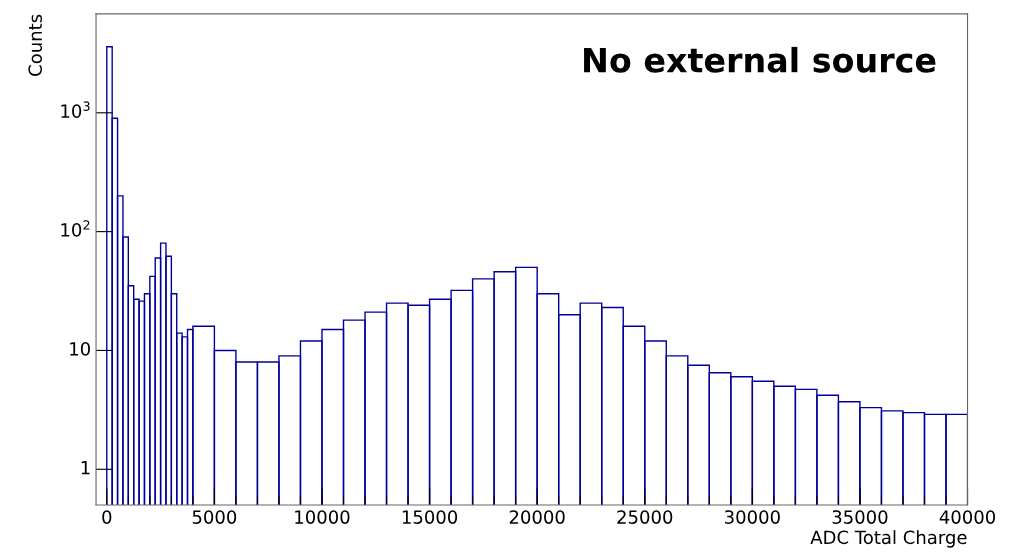  What do you see at coordinates (645, 517) in the screenshot?
I see `x-tick-label: 25000` at bounding box center [645, 517].